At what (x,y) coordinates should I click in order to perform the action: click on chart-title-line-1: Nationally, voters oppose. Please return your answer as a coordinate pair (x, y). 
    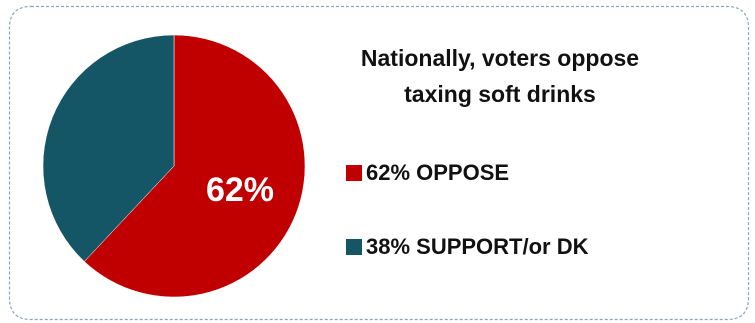
    Looking at the image, I should click on (500, 58).